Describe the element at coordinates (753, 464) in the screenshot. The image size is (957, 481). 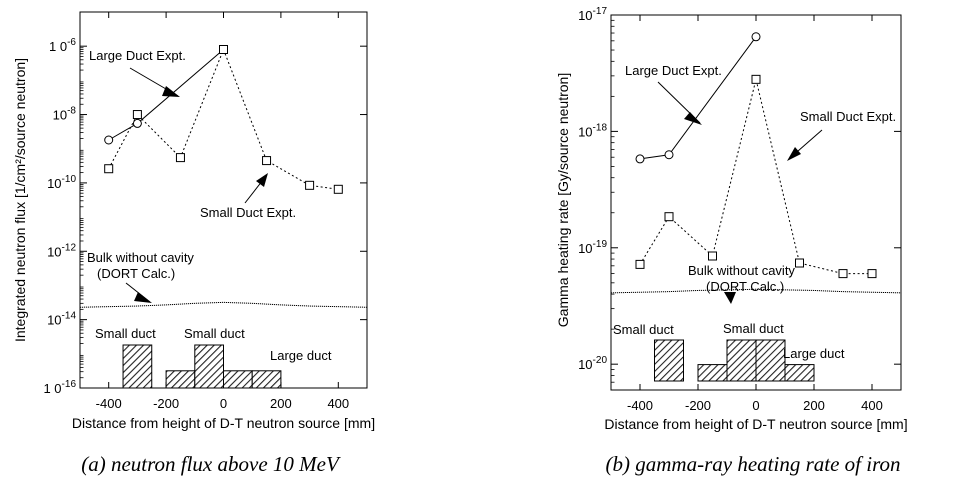
I see `panel-b-caption: (b) gamma-ray heating rate of iron` at that location.